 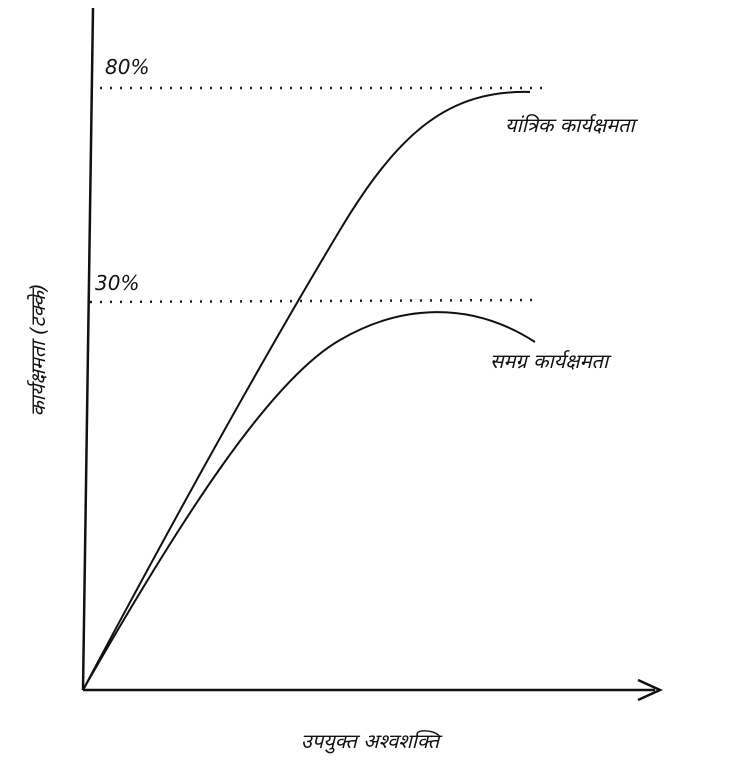 What do you see at coordinates (650, 690) in the screenshot?
I see `x-axis-arrow` at bounding box center [650, 690].